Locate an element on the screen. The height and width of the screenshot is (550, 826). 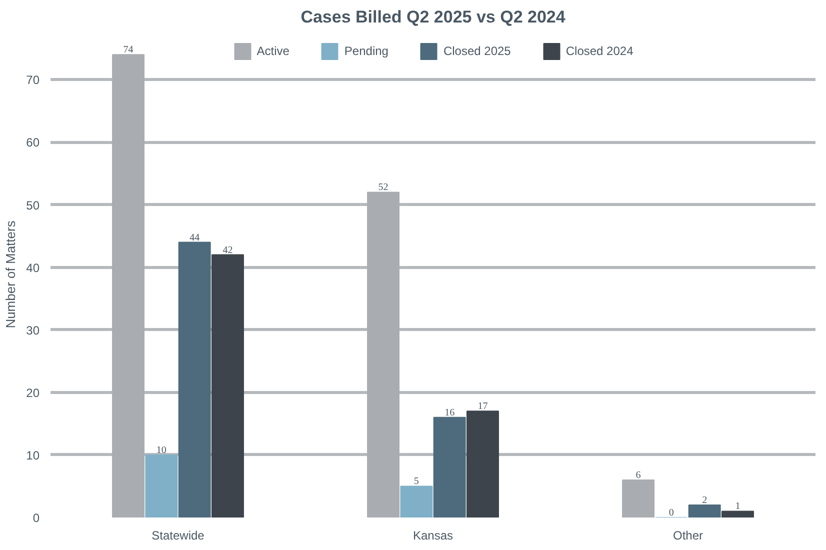
legend-label: Closed 2025 is located at coordinates (477, 51).